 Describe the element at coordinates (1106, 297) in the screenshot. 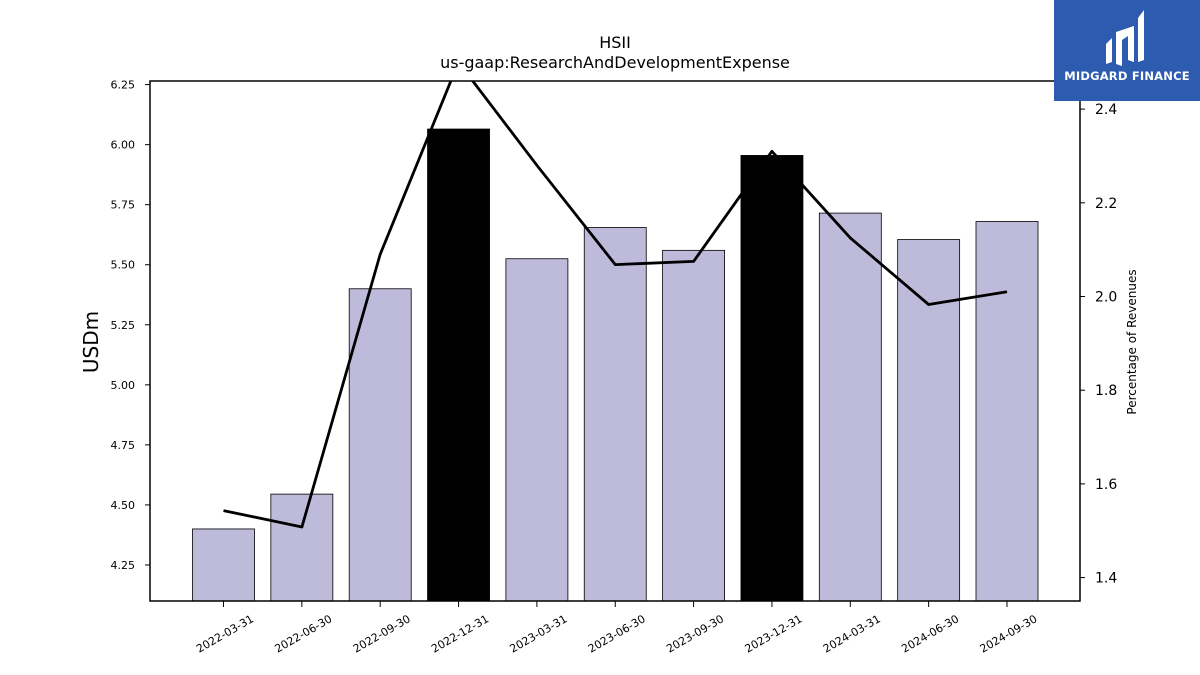

I see `y2-tick-label: 2.0` at that location.